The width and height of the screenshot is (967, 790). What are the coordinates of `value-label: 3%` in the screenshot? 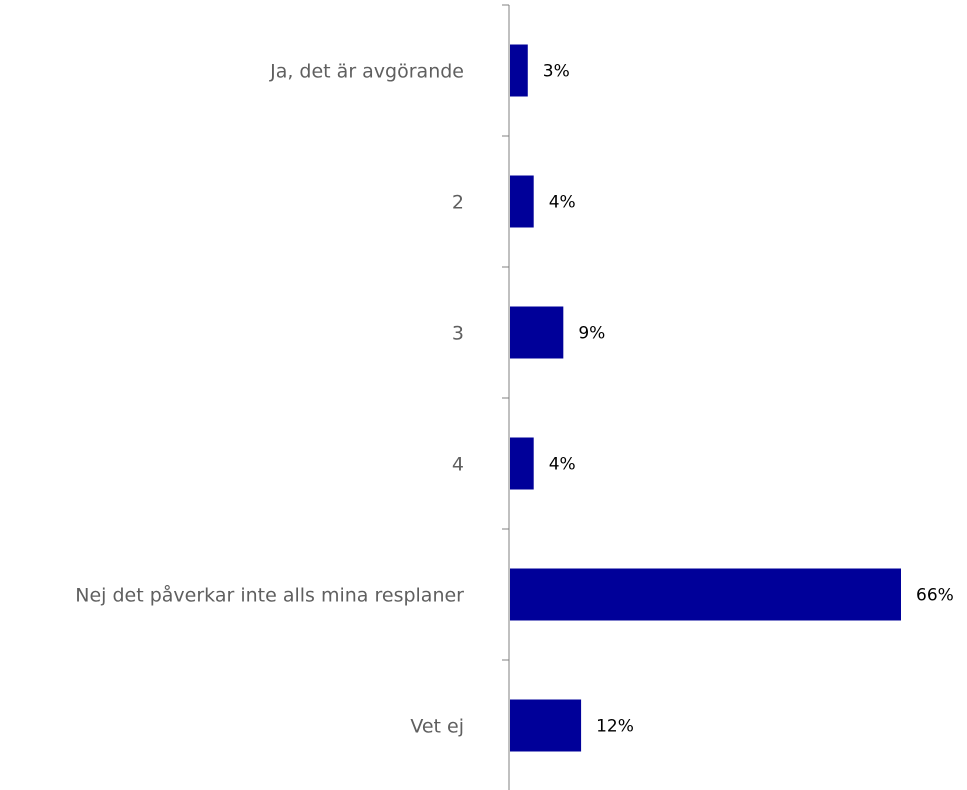 It's located at (556, 72).